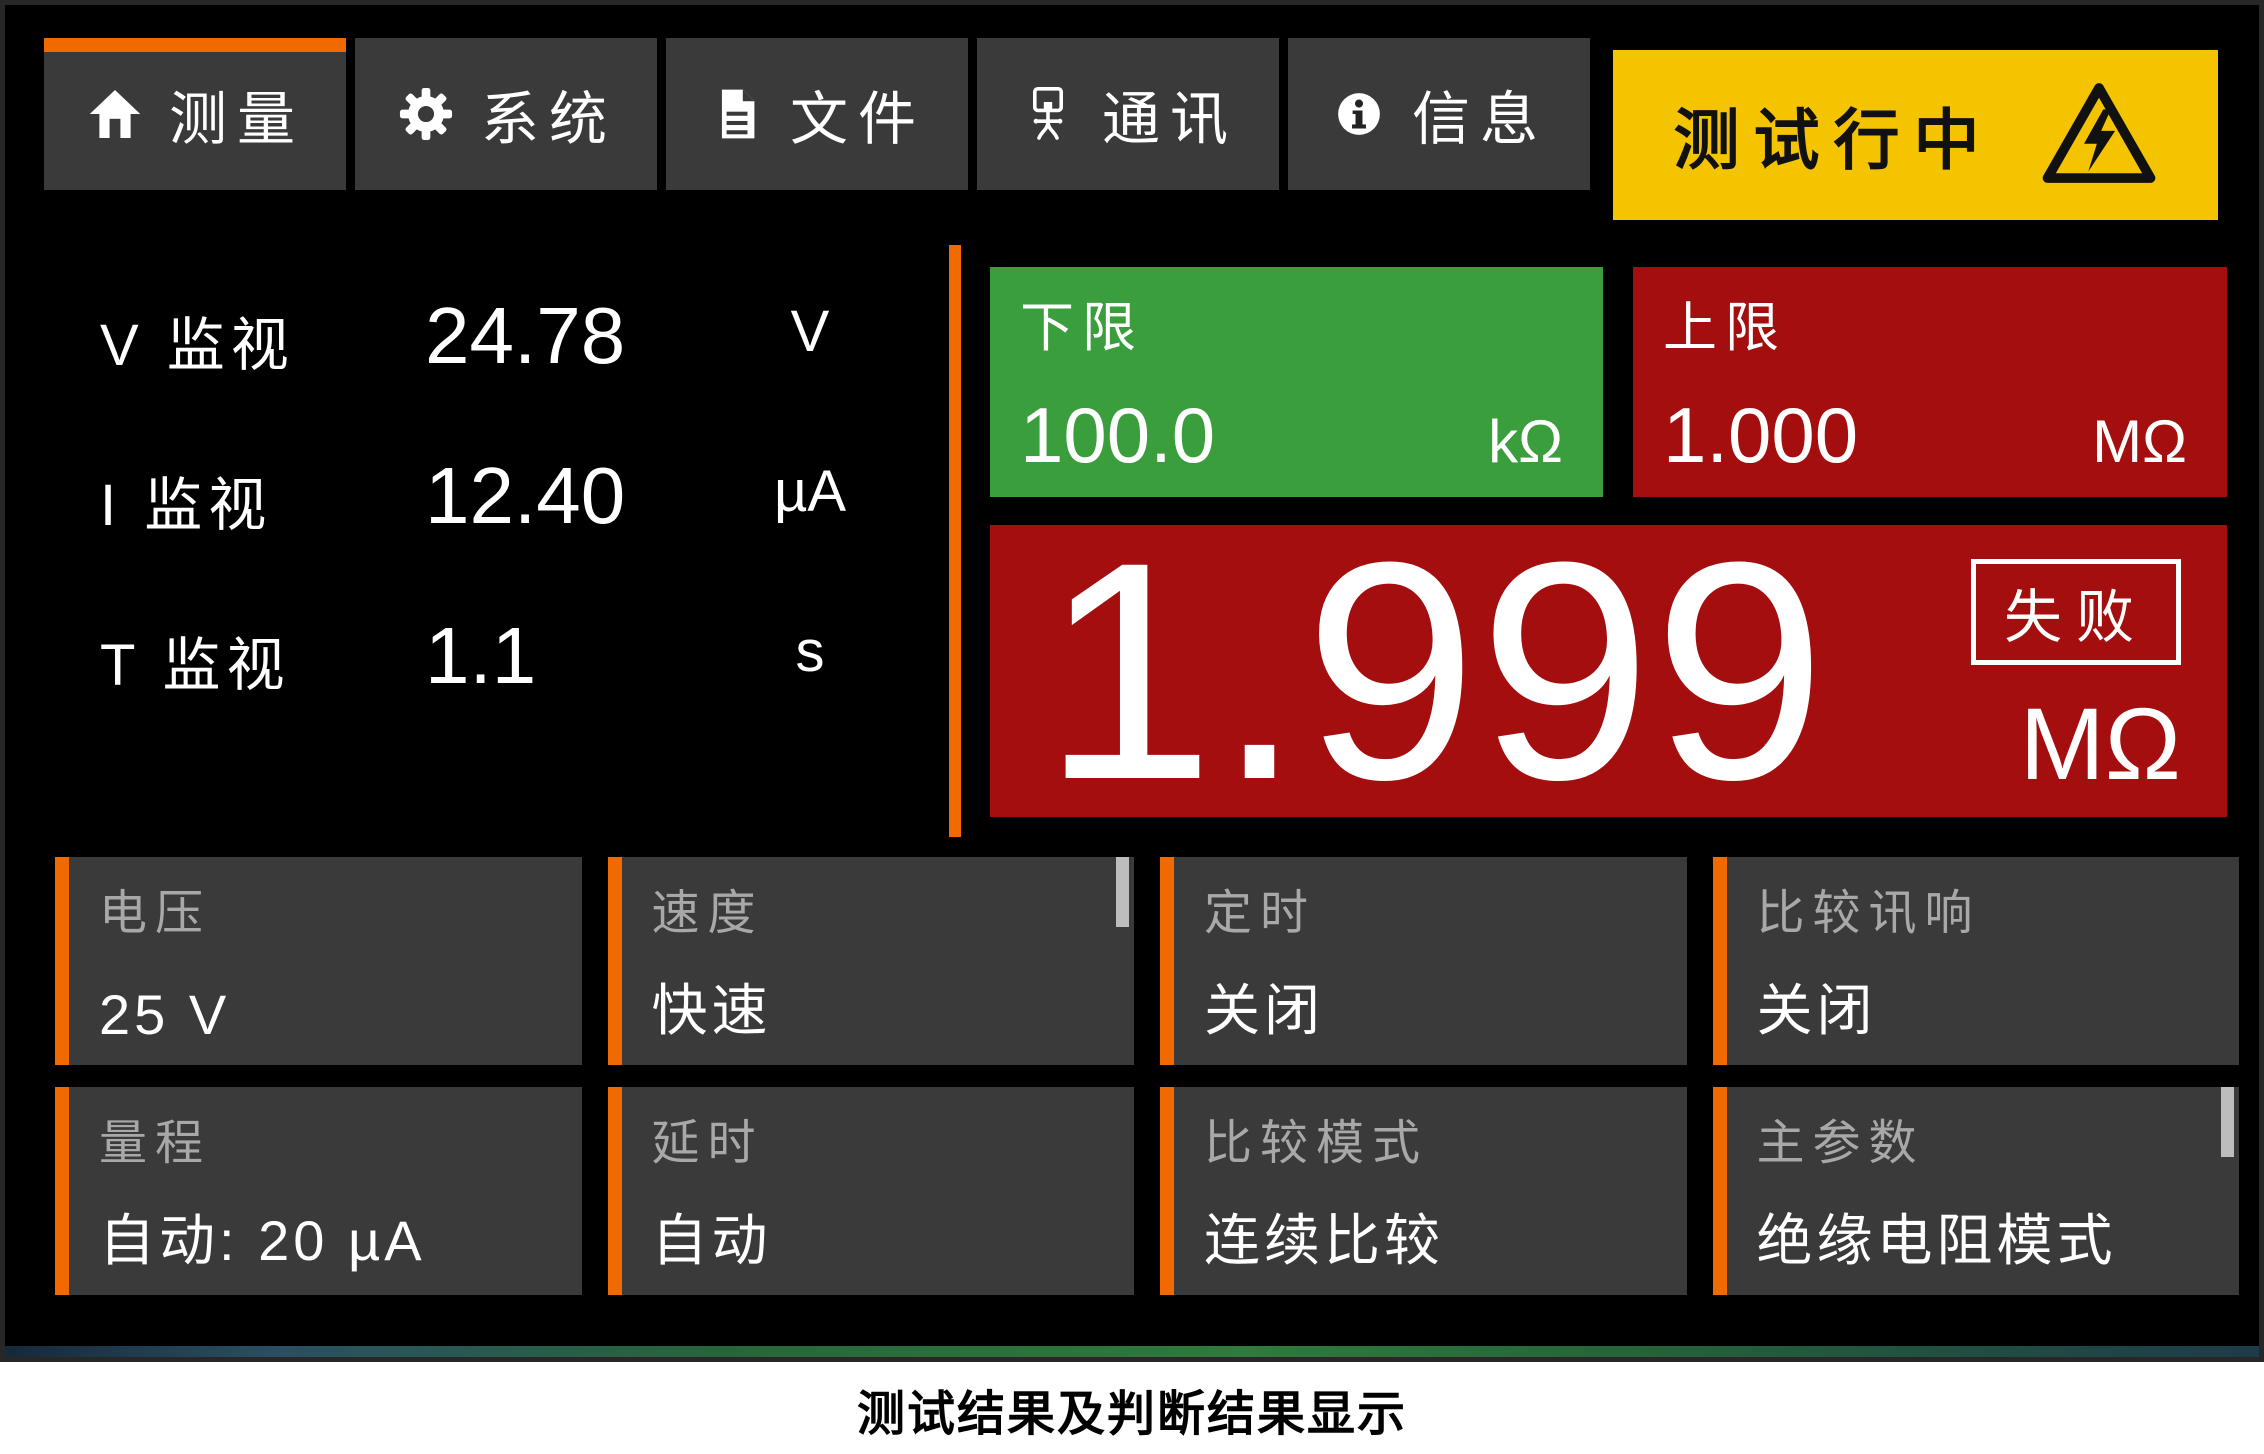 This screenshot has width=2264, height=1454. Describe the element at coordinates (1132, 1351) in the screenshot. I see `screen-edge-noise-strip` at that location.